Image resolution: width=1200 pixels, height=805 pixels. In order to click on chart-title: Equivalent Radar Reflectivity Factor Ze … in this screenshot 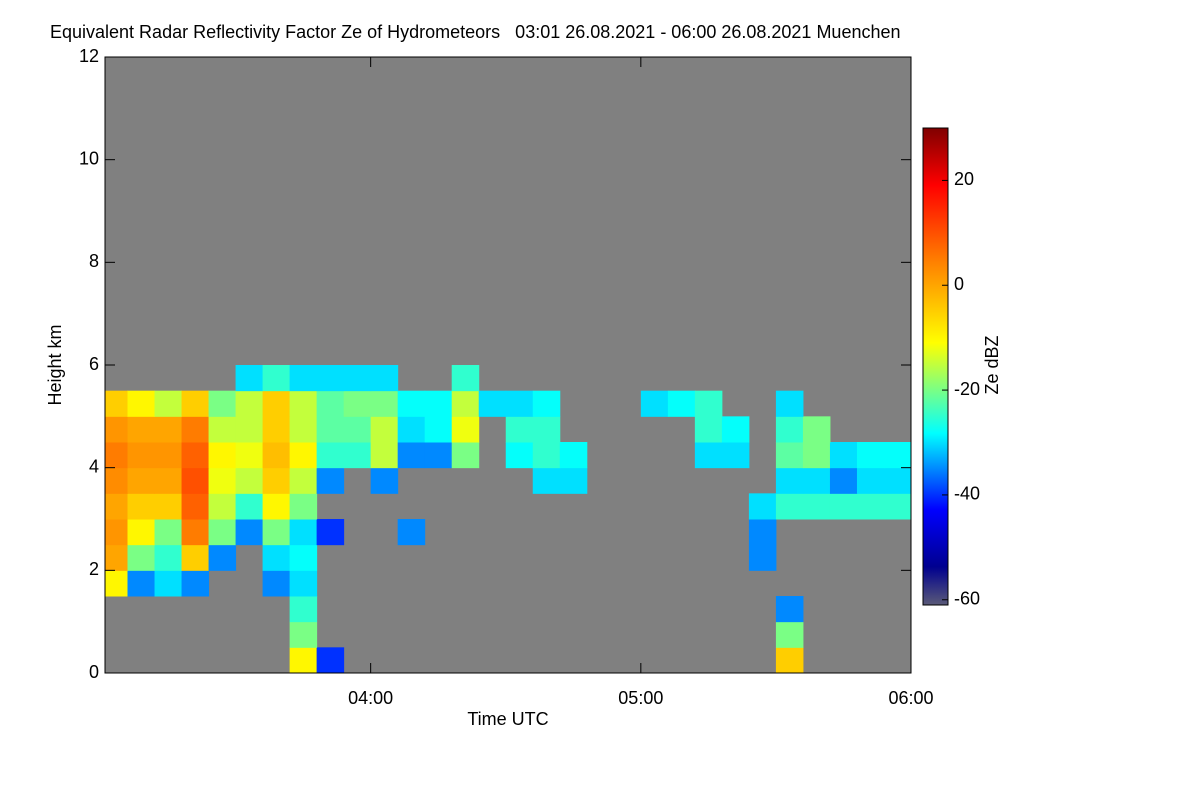, I will do `click(475, 32)`.